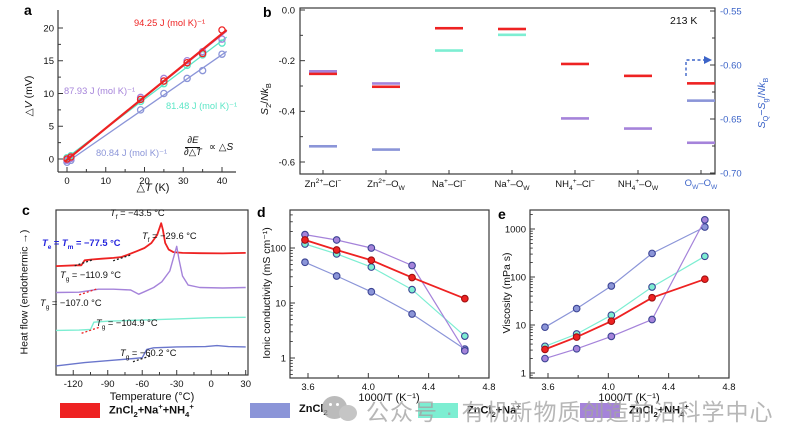  Describe the element at coordinates (507, 293) in the screenshot. I see `panel-e-y-axis-label: Viscosity (mPa s)` at that location.